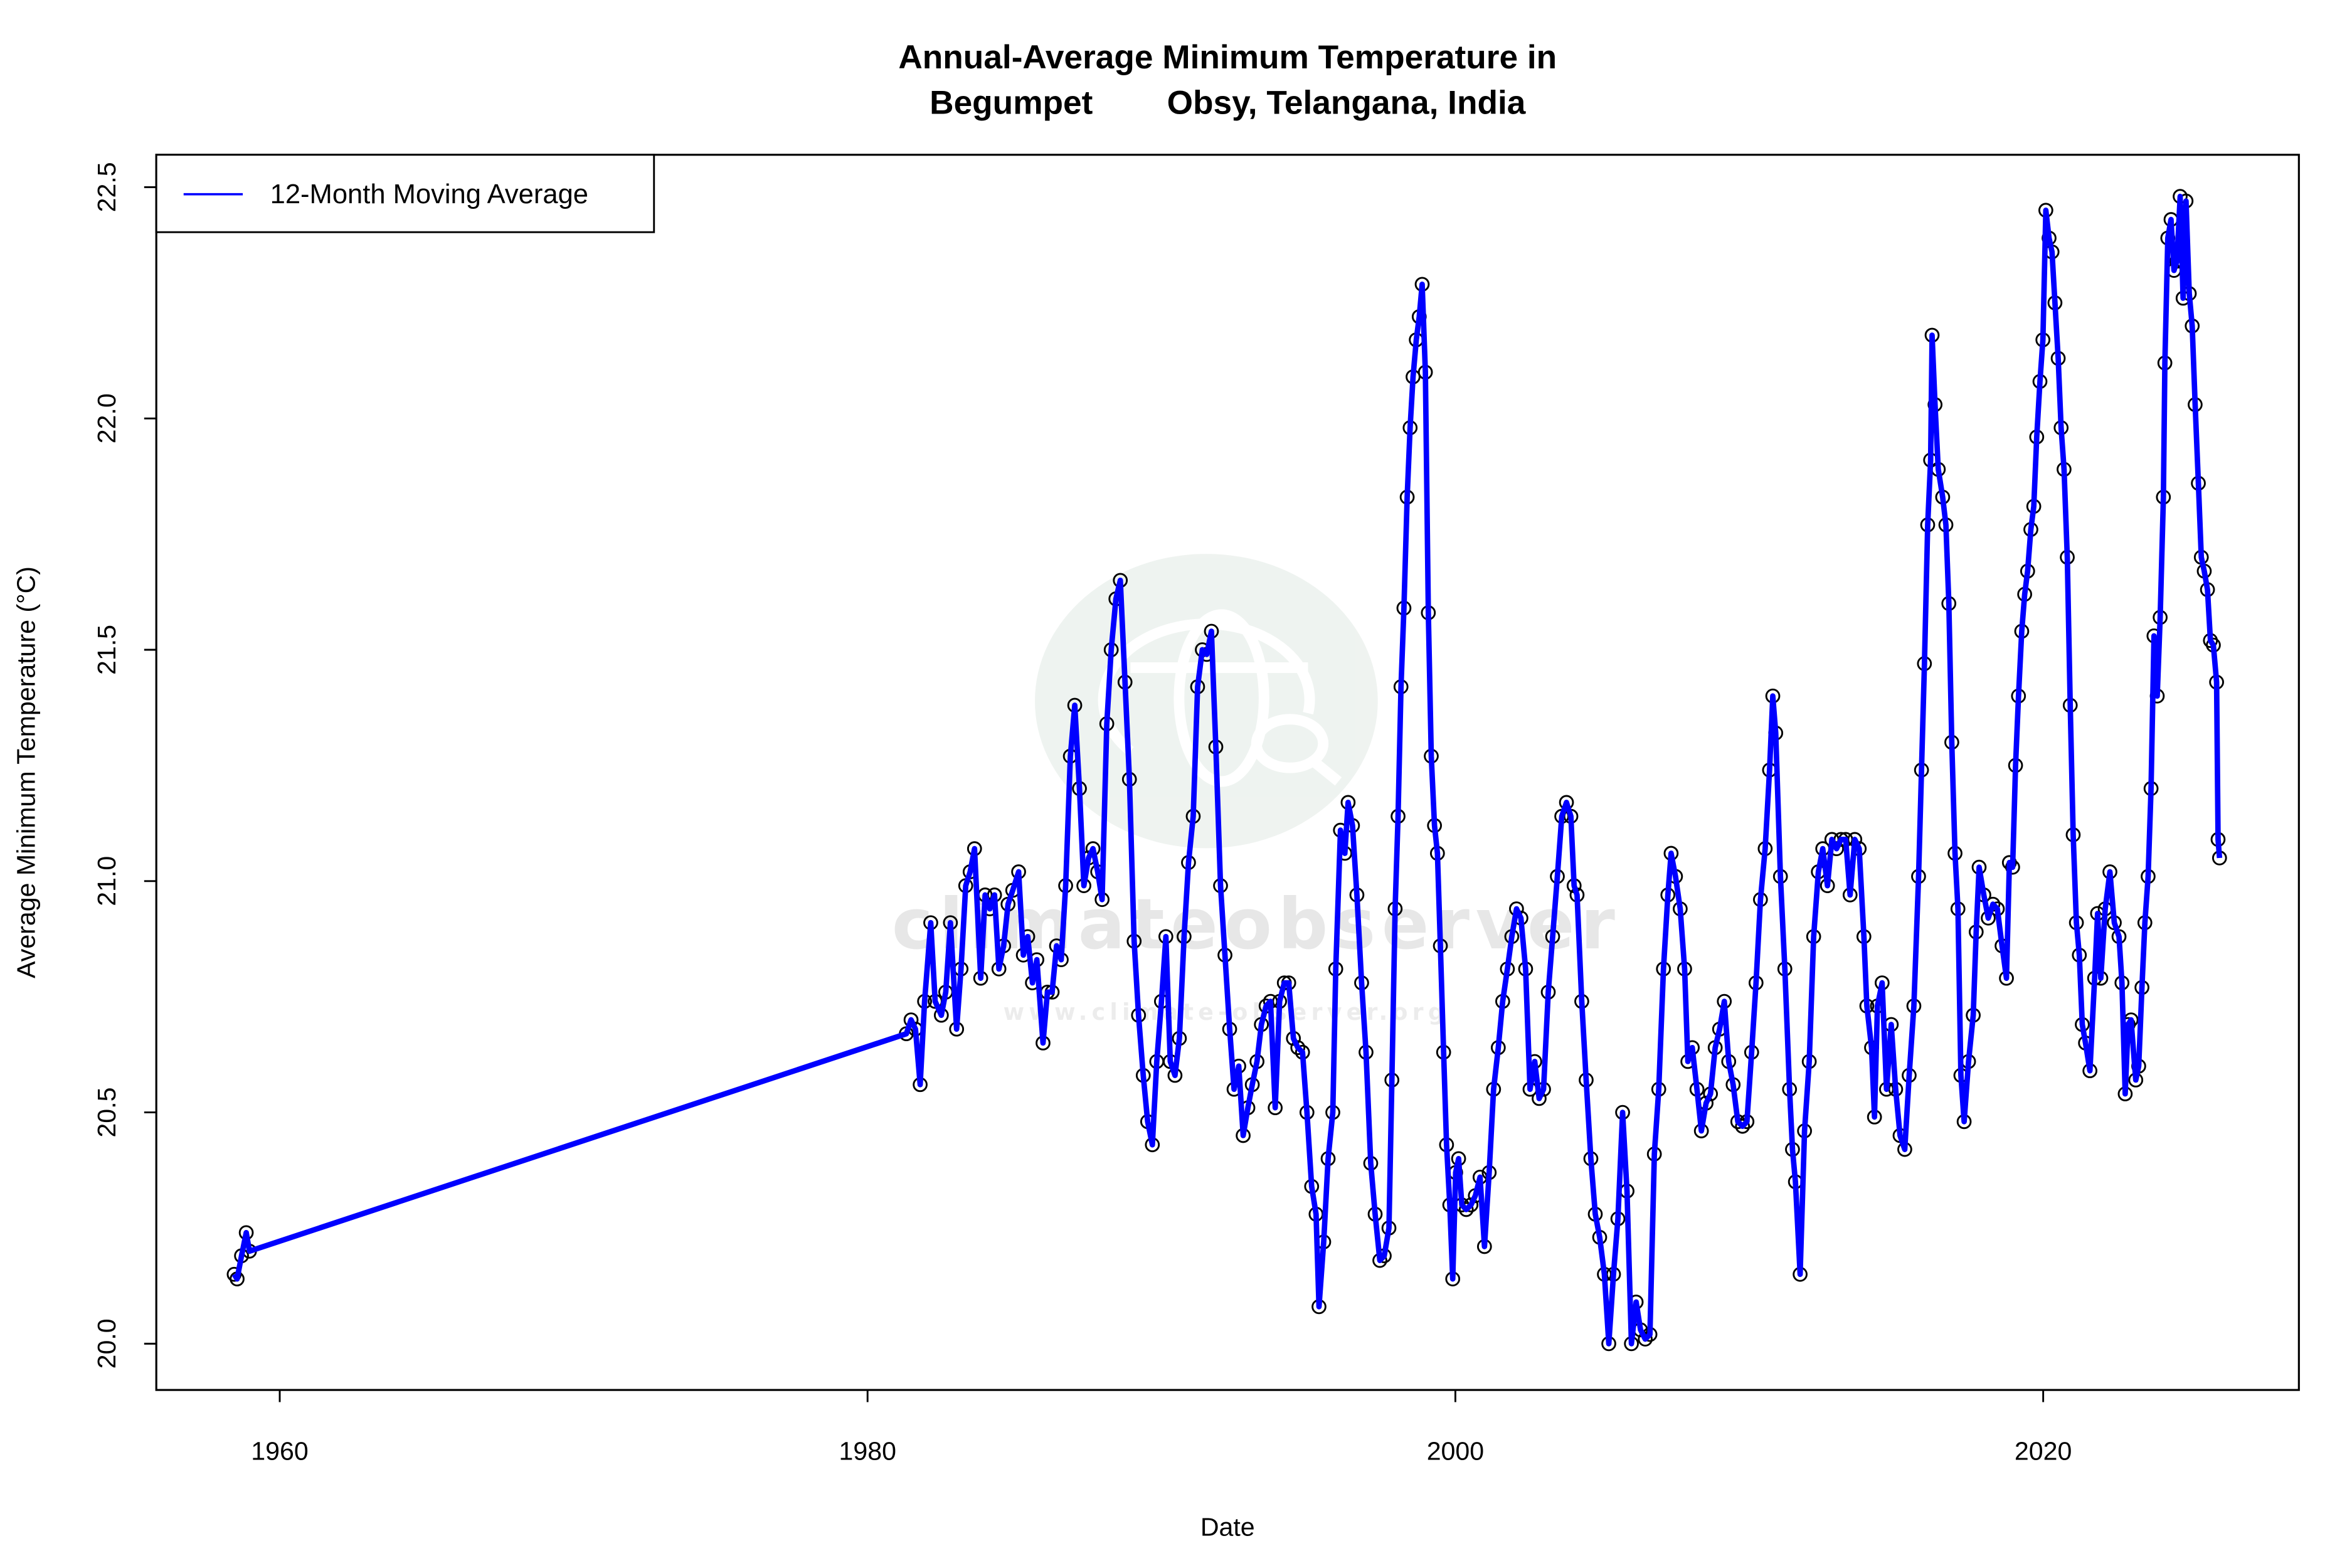  I want to click on y-tick-label: 20.0, so click(106, 1343).